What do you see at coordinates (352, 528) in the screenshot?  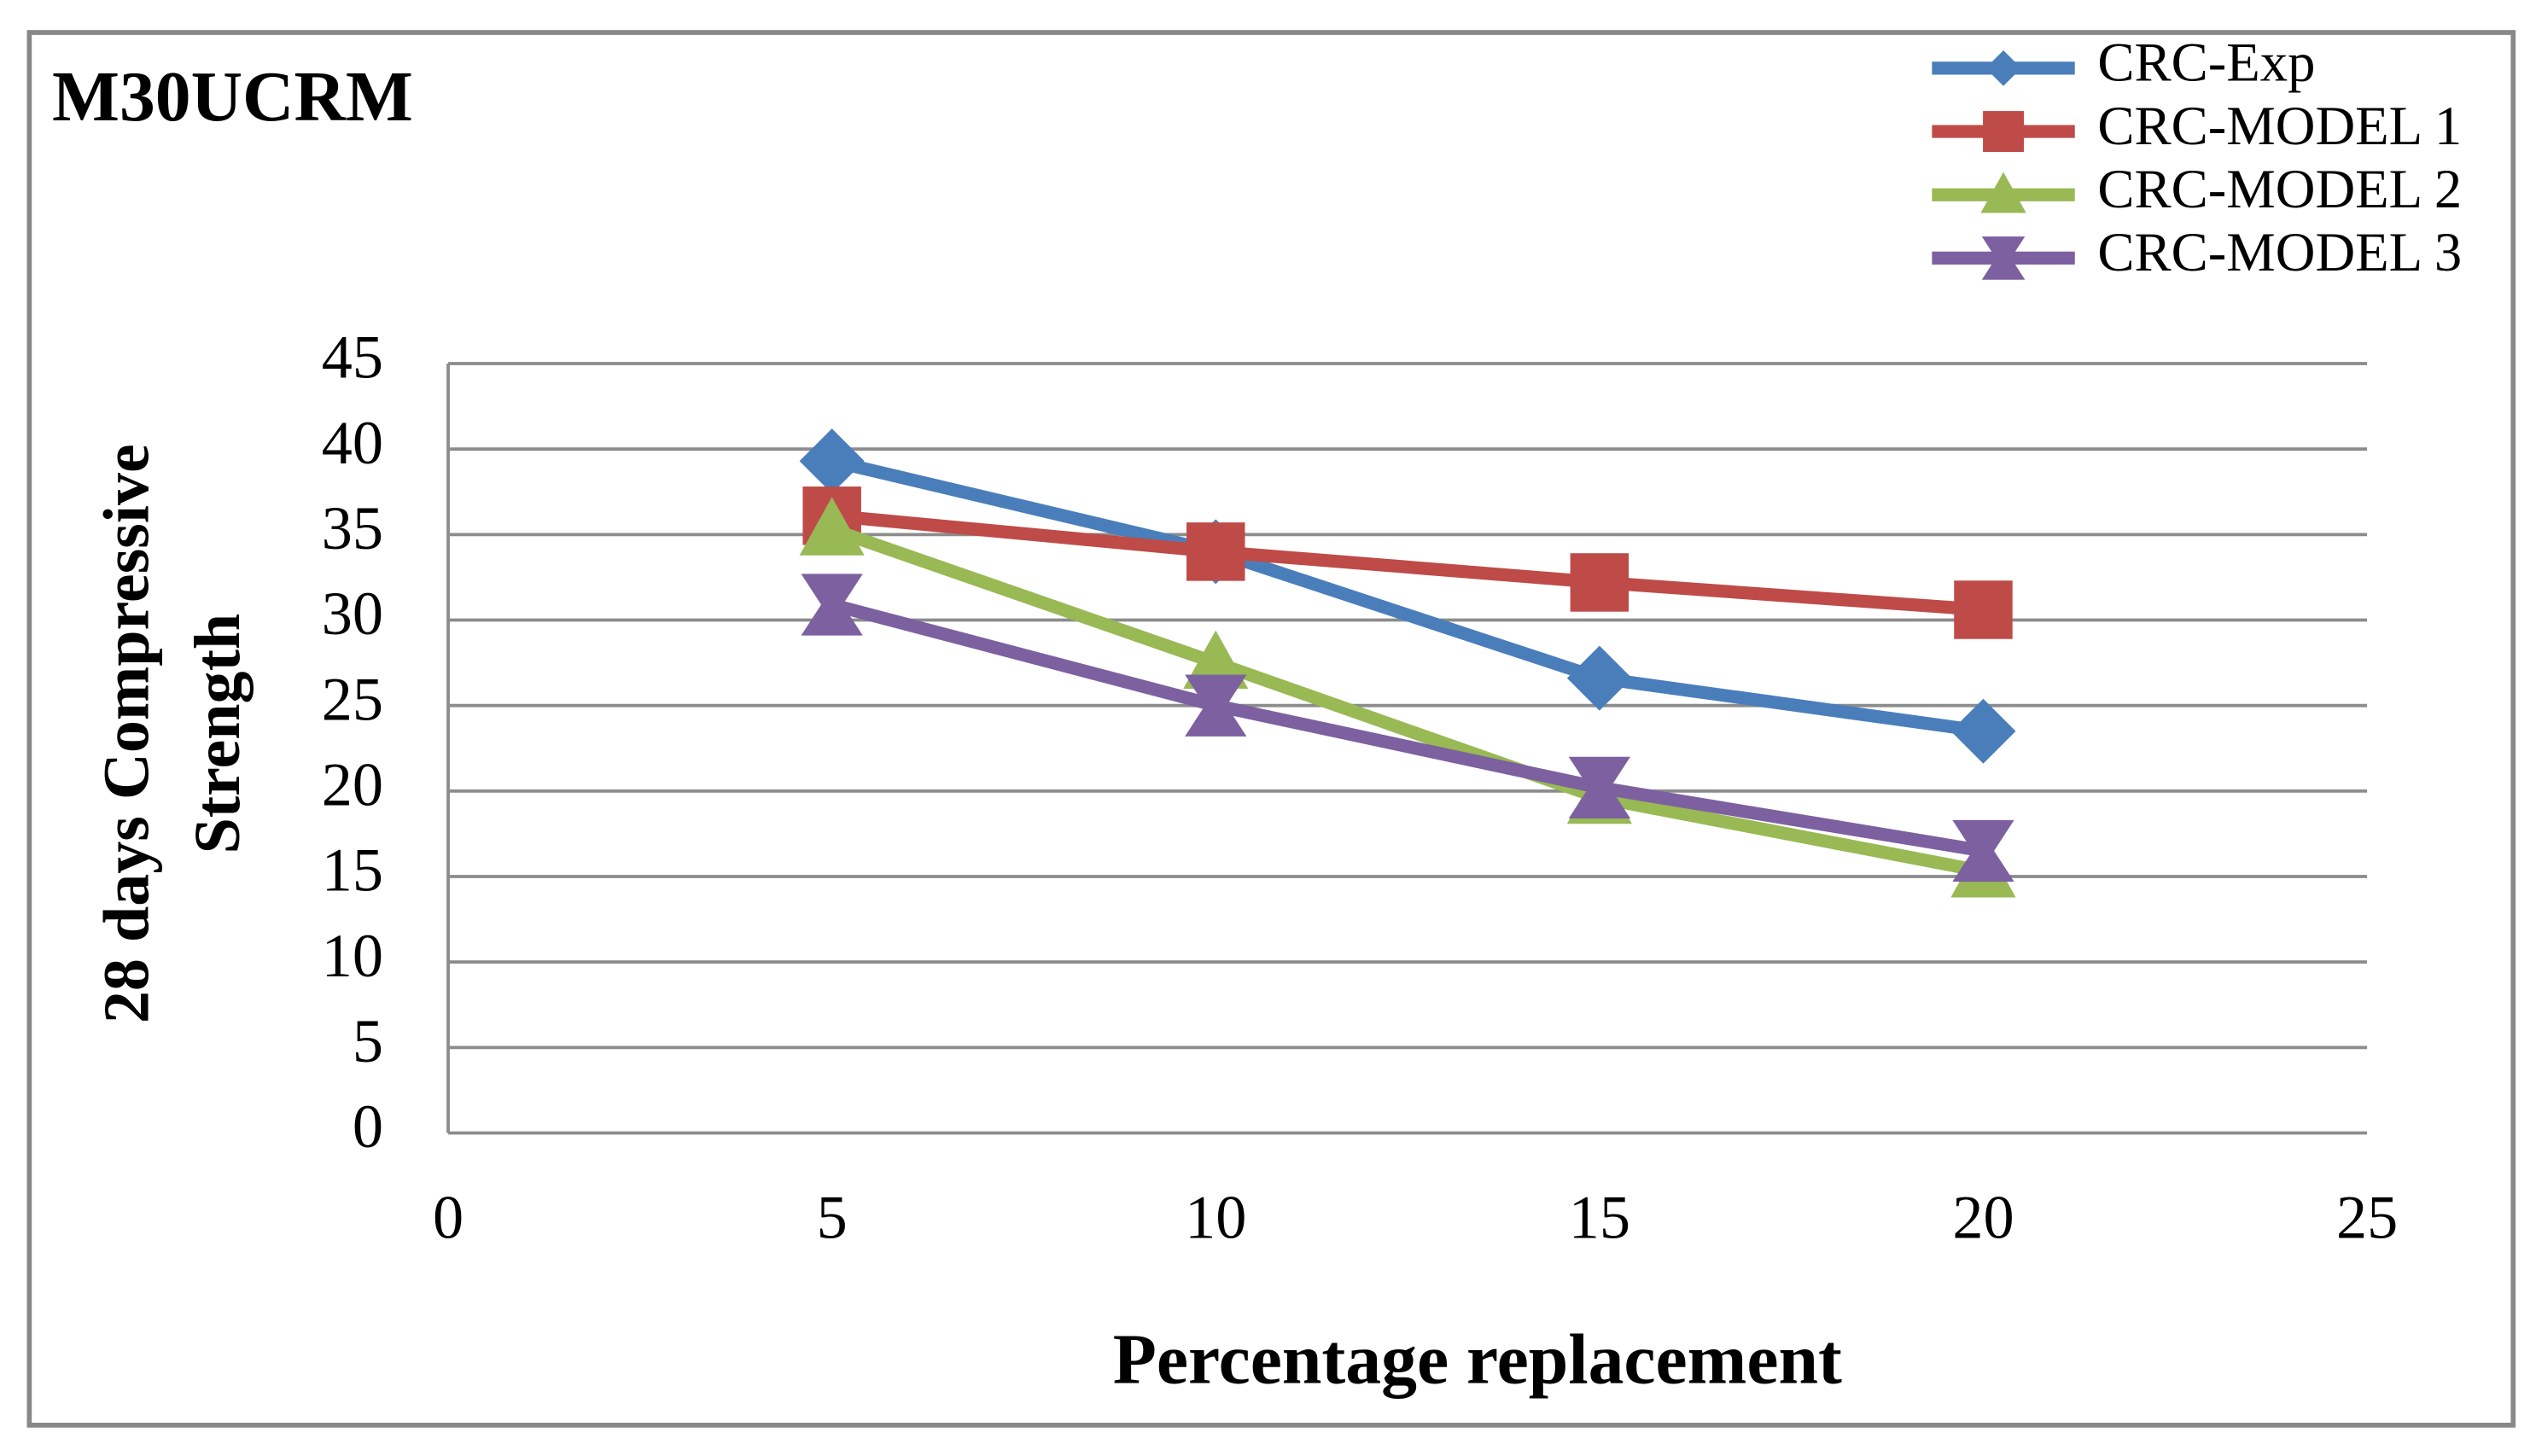 I see `y-tick-label: 35` at bounding box center [352, 528].